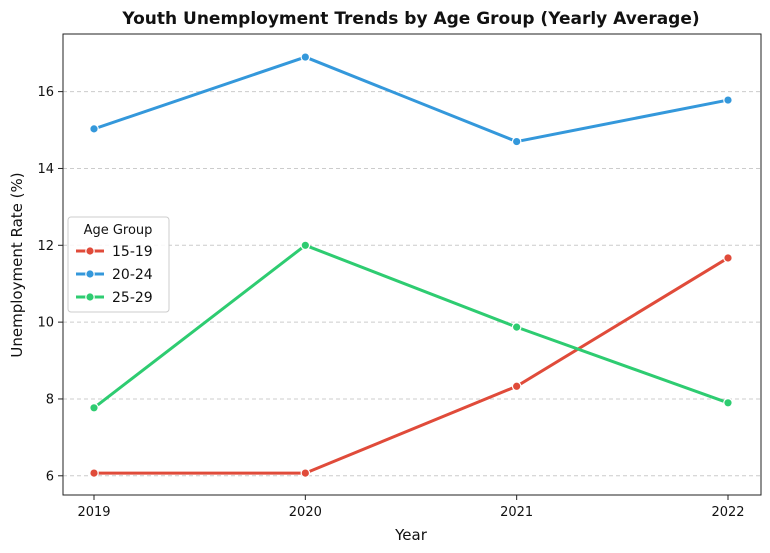 The image size is (770, 553). I want to click on legend-item: 15-19, so click(114, 252).